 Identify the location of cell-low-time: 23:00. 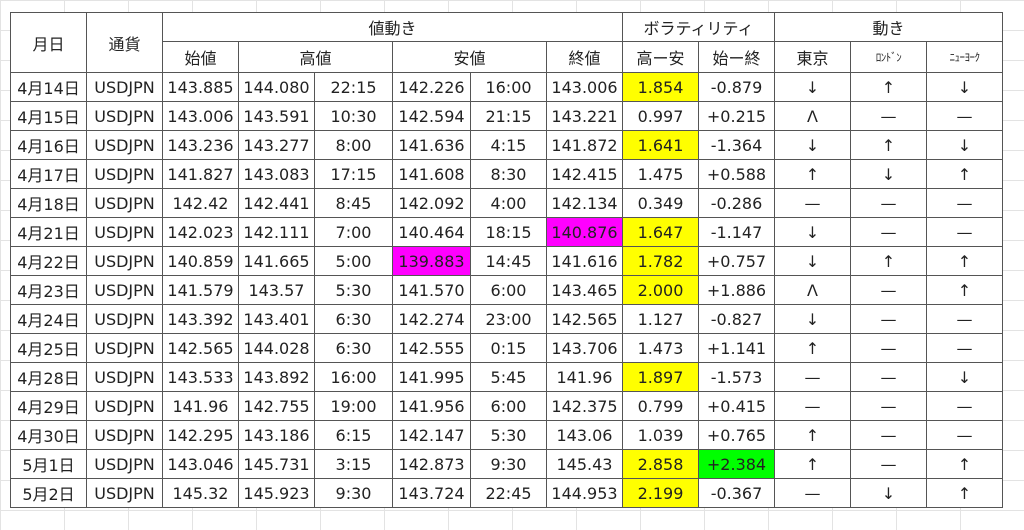
(508, 319).